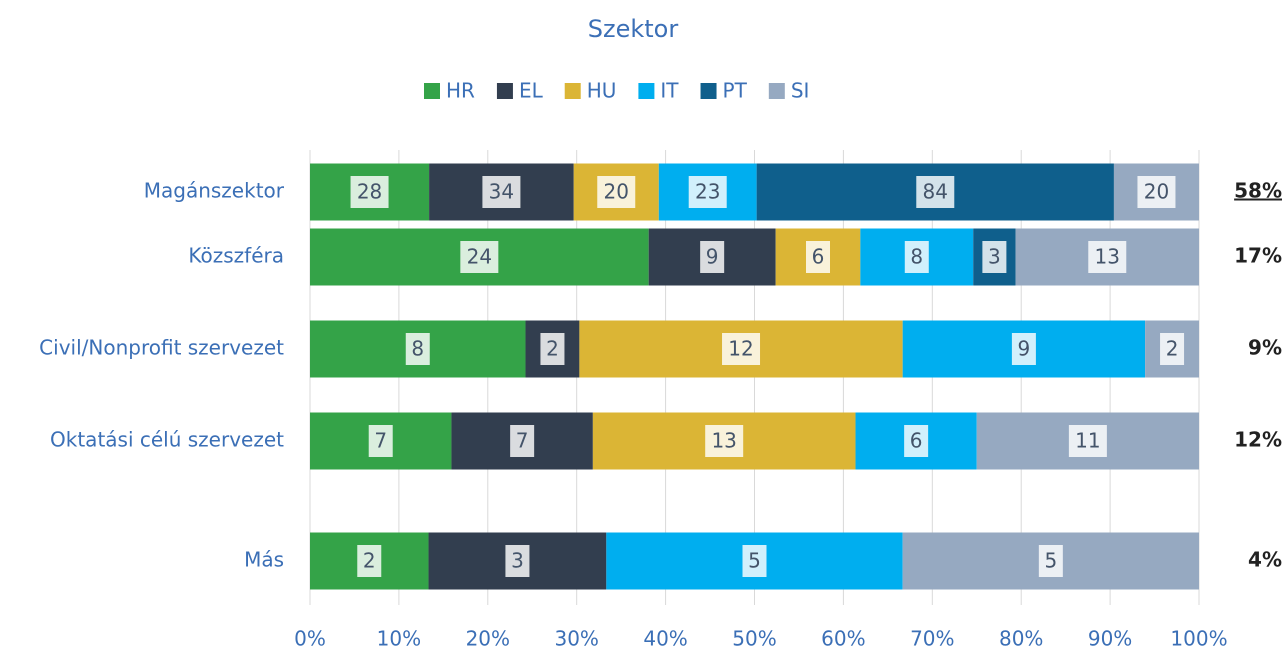  What do you see at coordinates (1265, 560) in the screenshot?
I see `share-label: 4%` at bounding box center [1265, 560].